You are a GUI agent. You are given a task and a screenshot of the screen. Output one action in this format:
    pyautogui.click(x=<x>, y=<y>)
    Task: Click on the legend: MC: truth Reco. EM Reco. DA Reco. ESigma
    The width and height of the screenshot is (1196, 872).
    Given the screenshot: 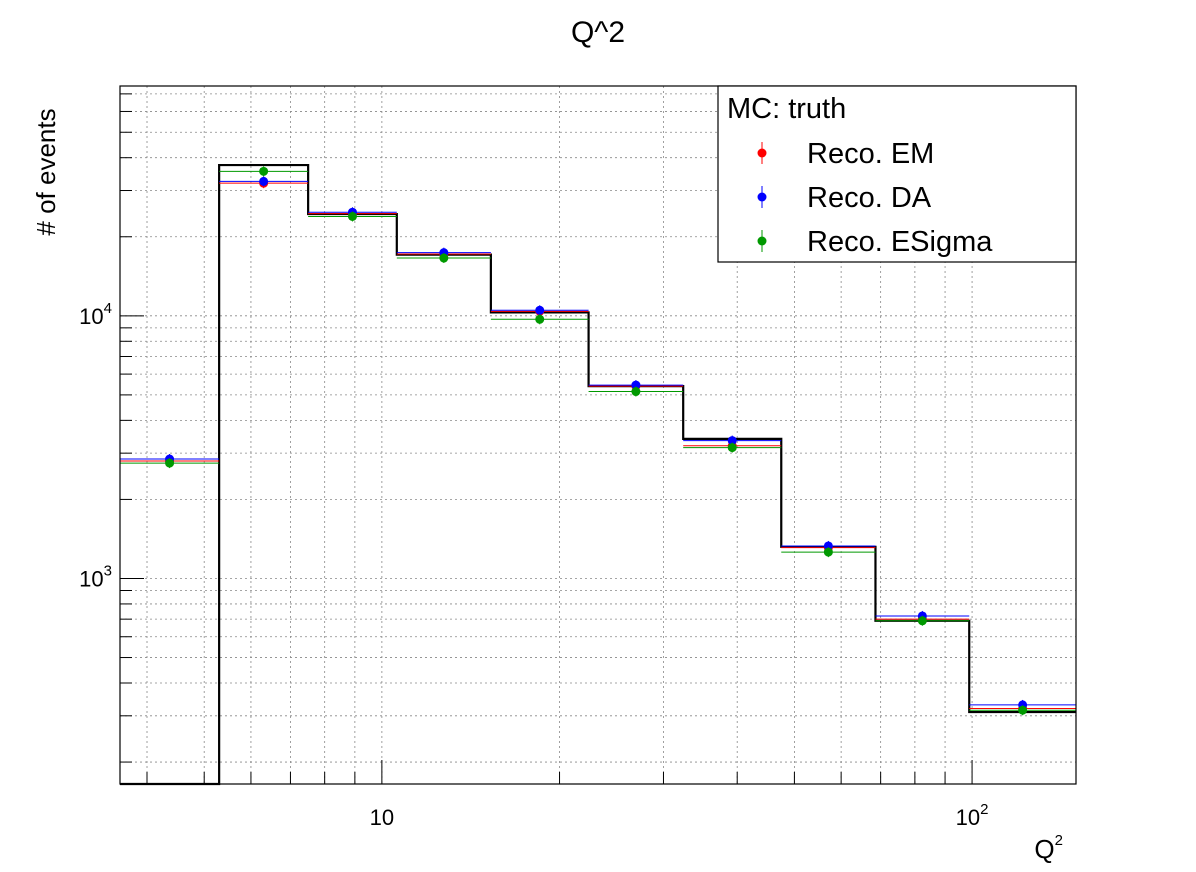 What is the action you would take?
    pyautogui.click(x=897, y=174)
    